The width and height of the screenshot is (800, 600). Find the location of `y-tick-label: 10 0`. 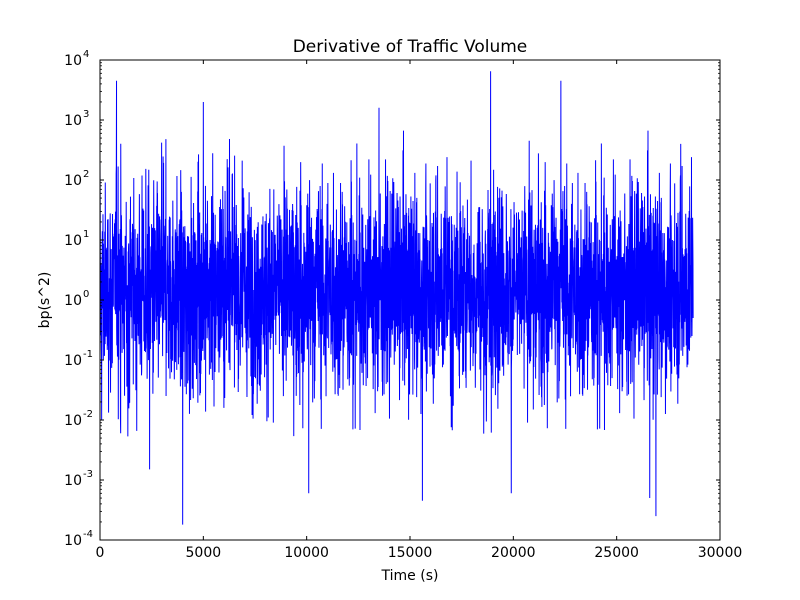

y-tick-label: 10 0 is located at coordinates (76, 299).